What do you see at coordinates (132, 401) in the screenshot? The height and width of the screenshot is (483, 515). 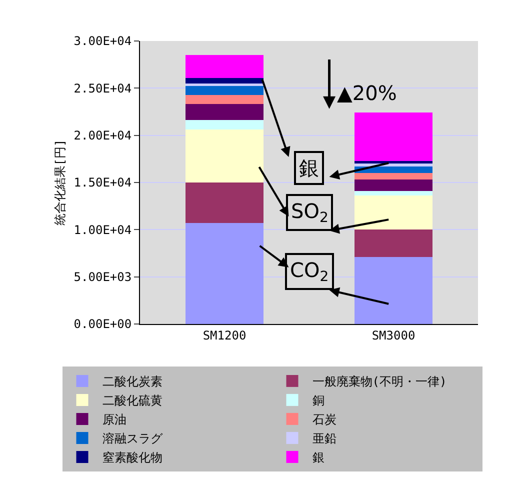 I see `legend-label: 二酸化硫黄` at bounding box center [132, 401].